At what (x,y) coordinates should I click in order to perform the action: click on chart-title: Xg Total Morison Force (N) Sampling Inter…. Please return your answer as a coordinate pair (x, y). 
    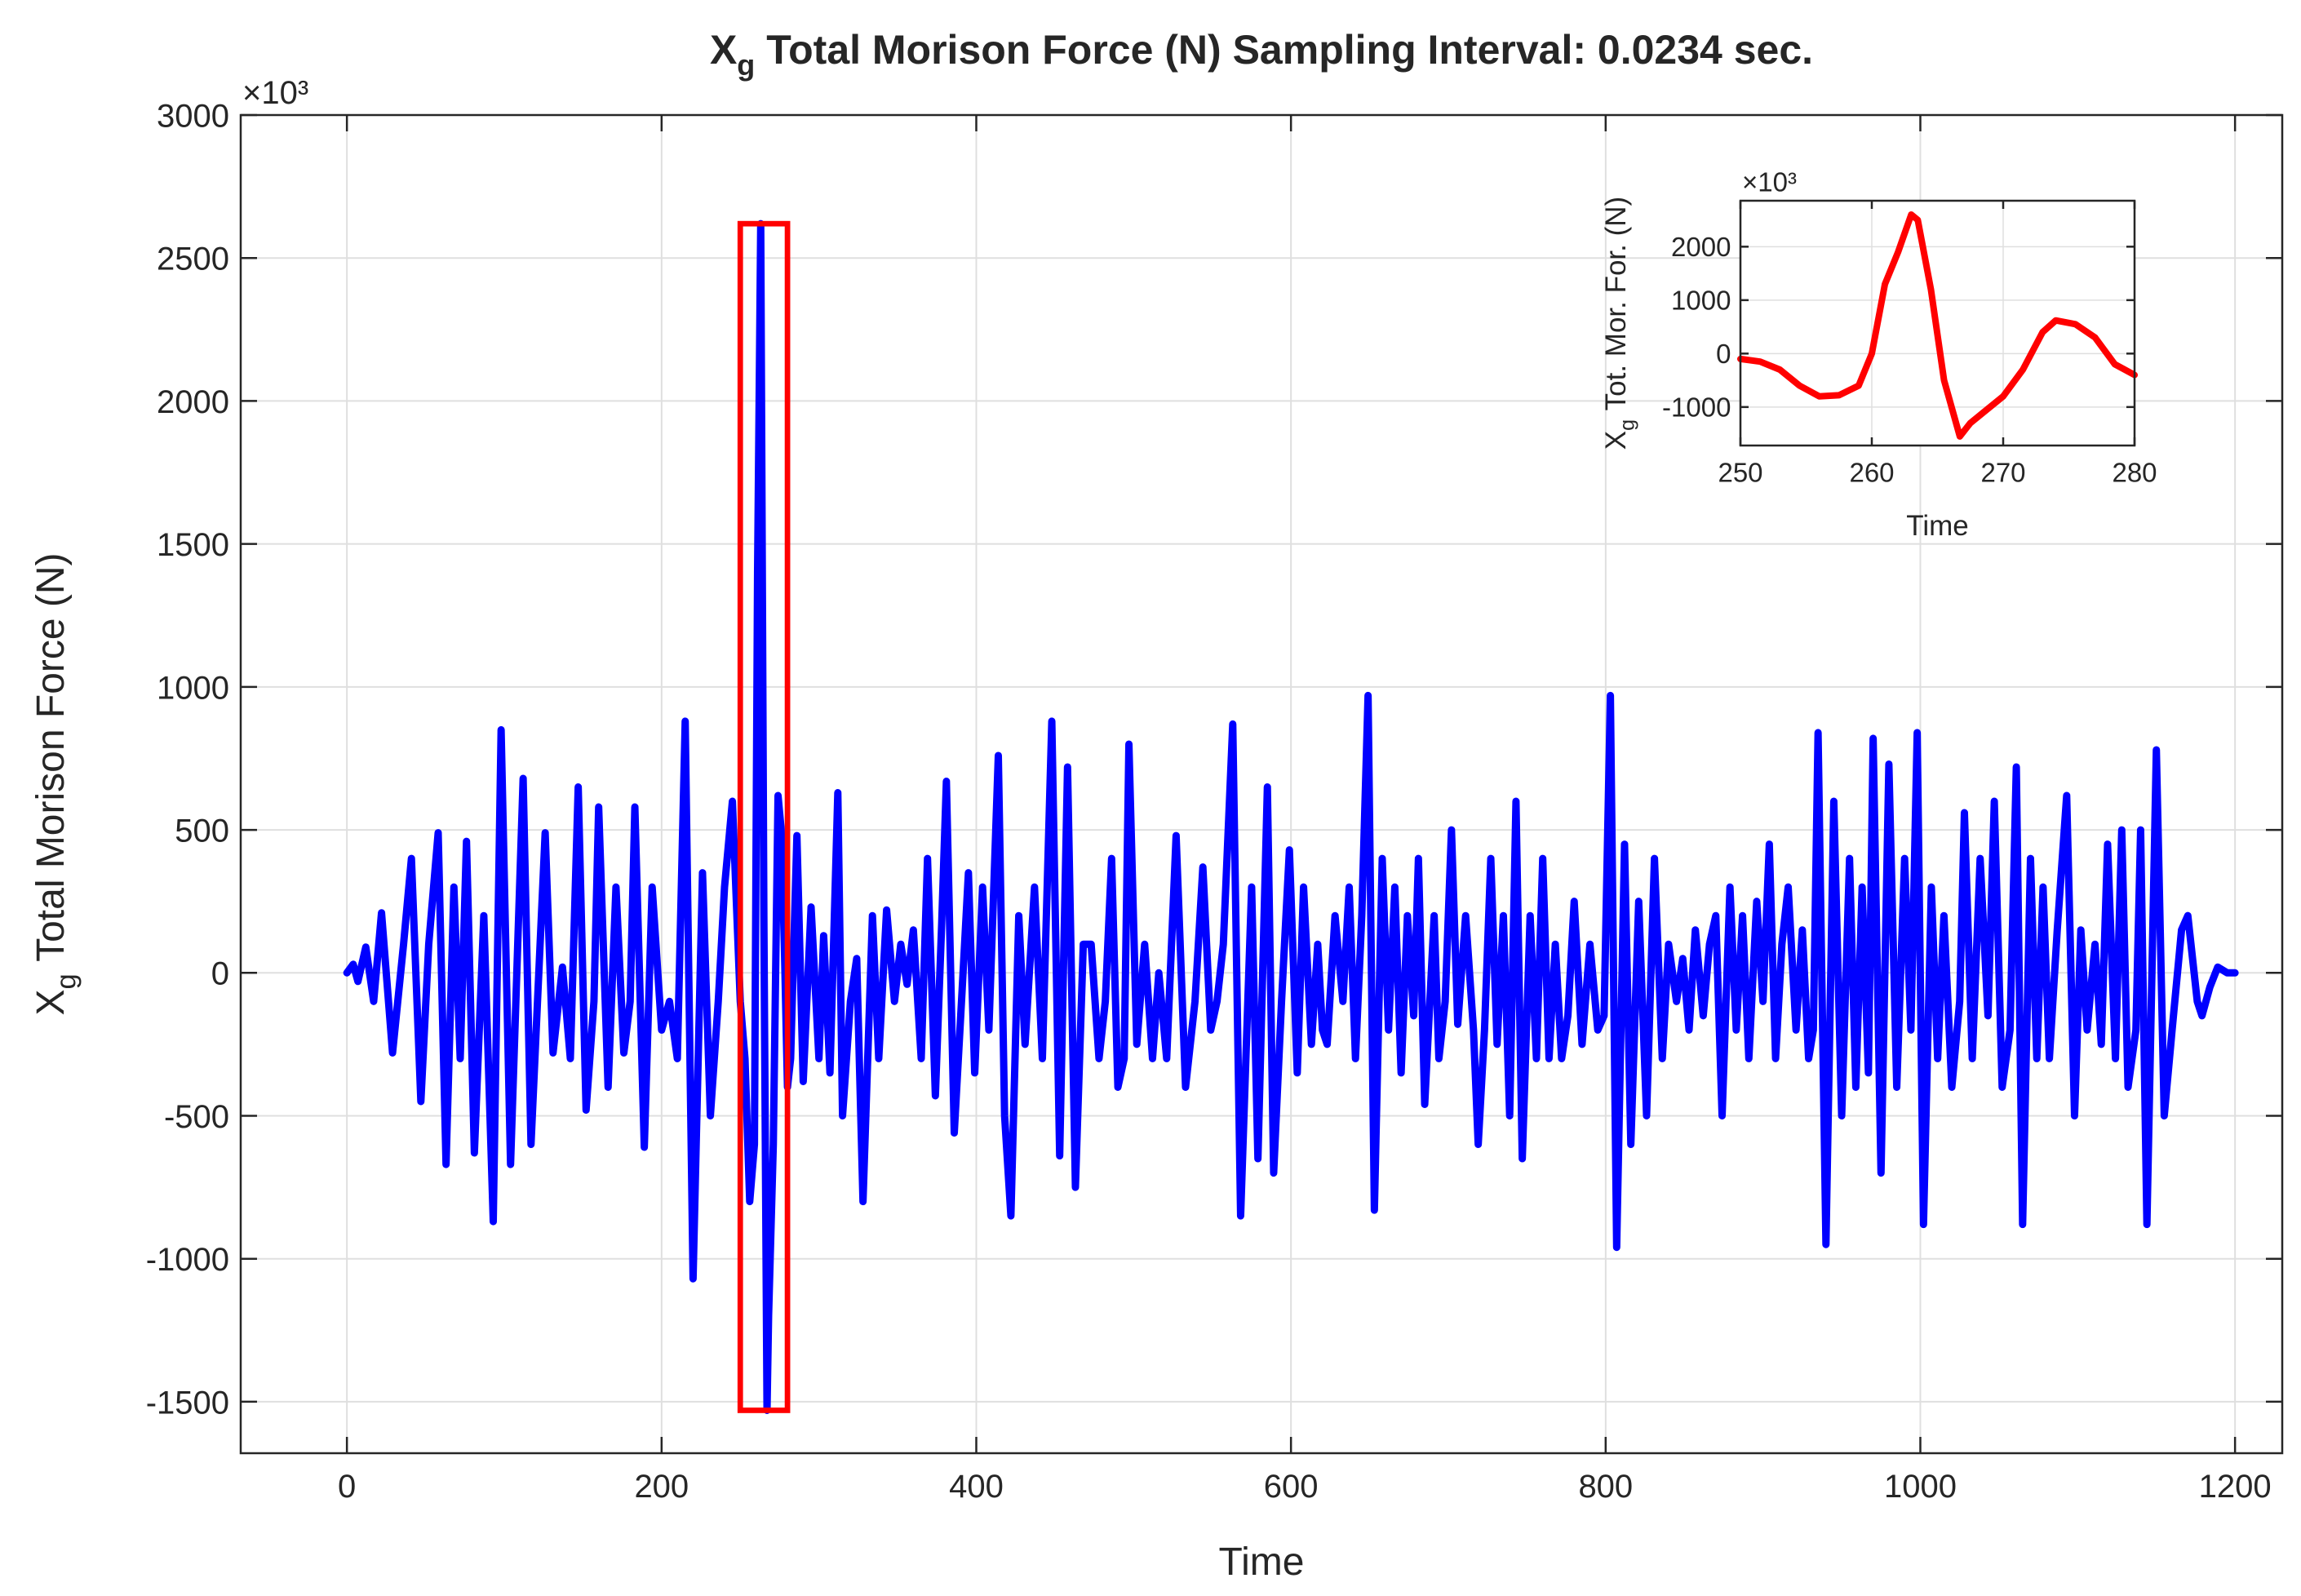
    Looking at the image, I should click on (1261, 55).